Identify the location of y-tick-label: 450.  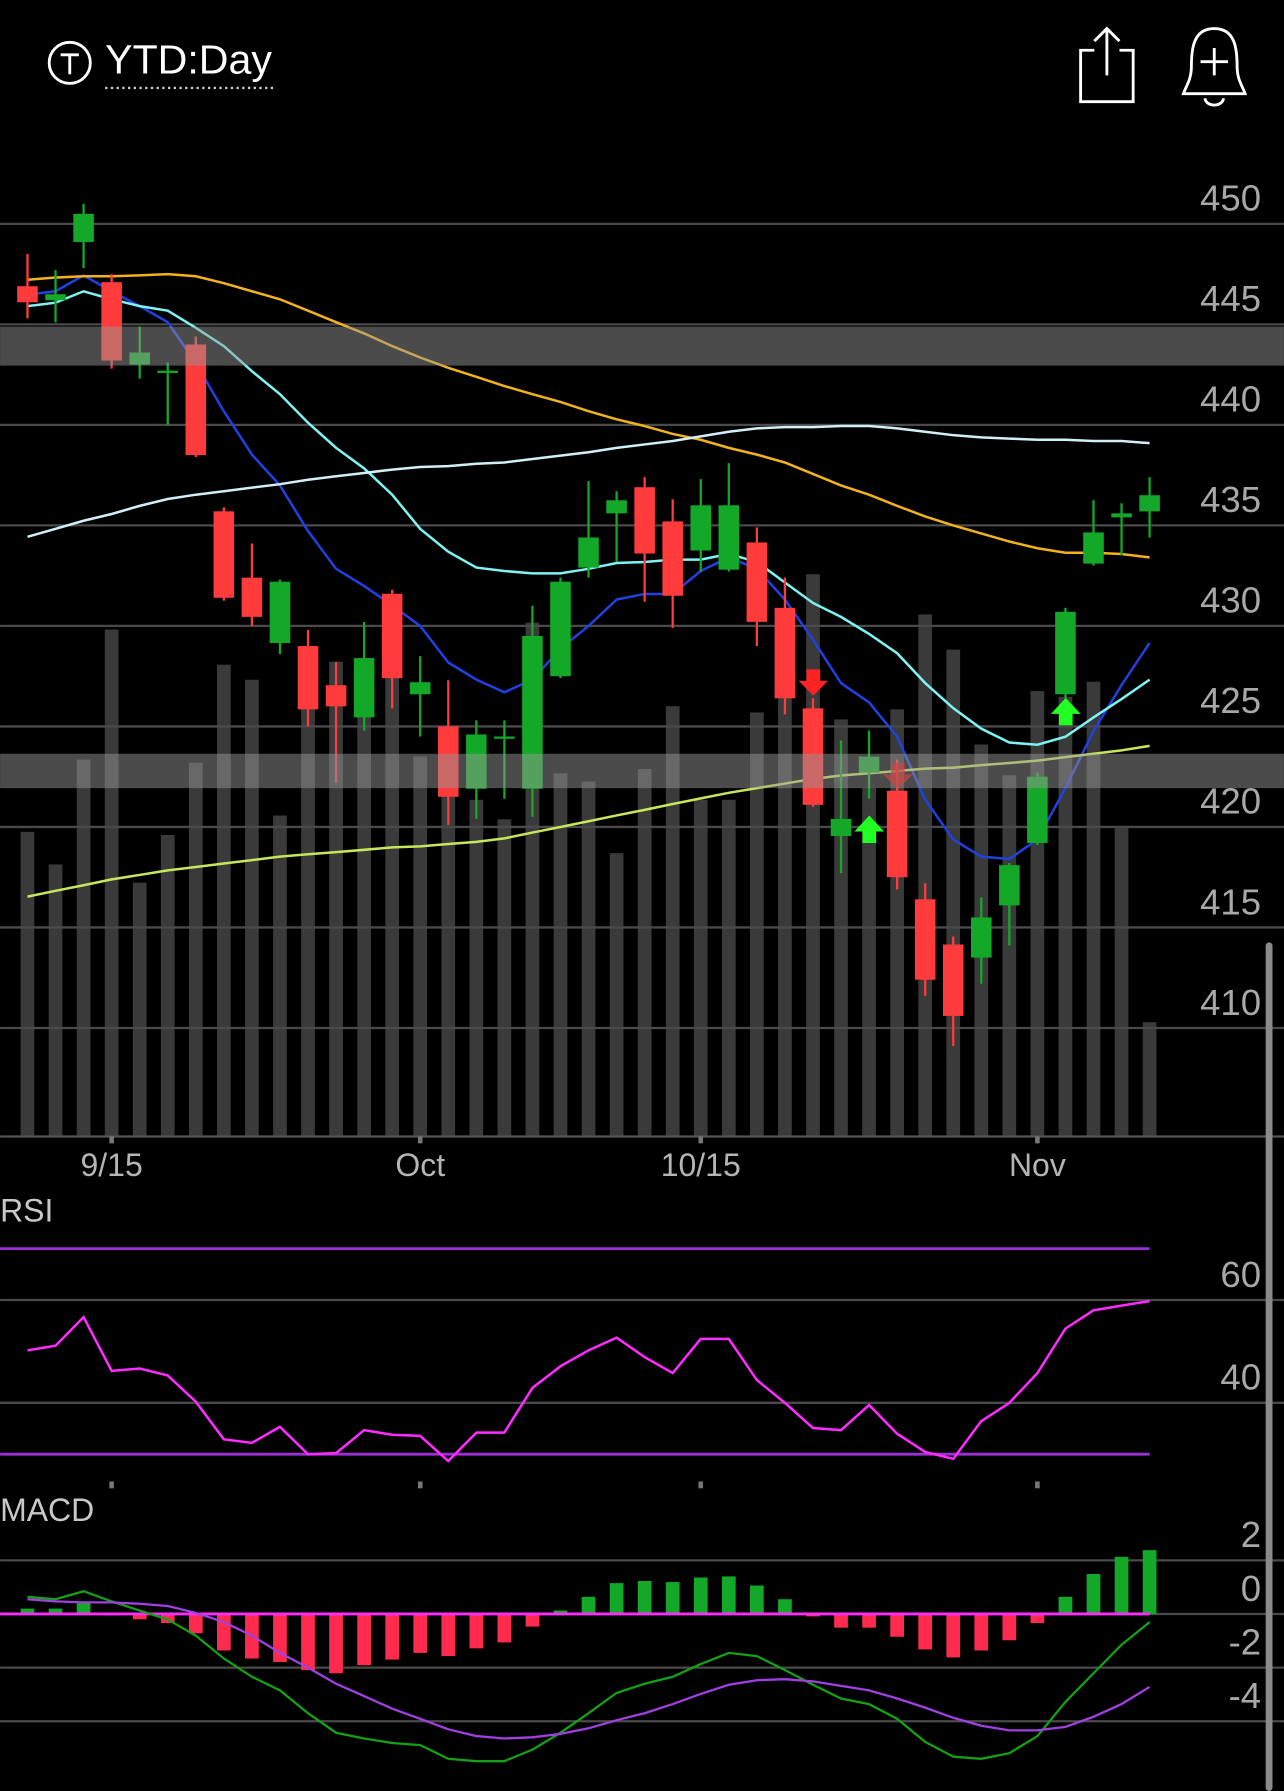
(1230, 198).